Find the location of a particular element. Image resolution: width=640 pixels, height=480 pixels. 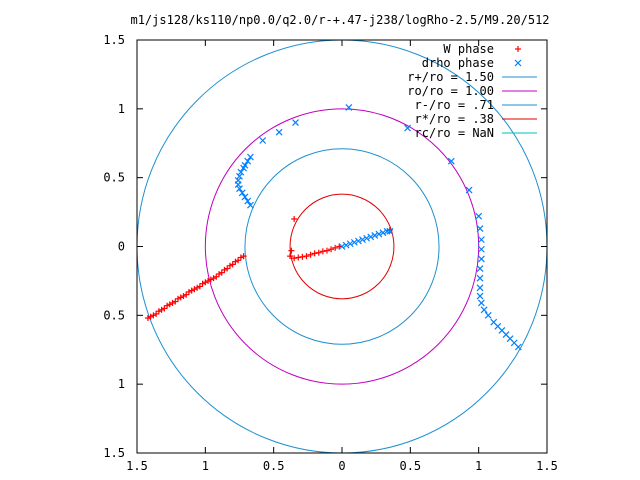

x-tick-label: 1.5 is located at coordinates (547, 466).